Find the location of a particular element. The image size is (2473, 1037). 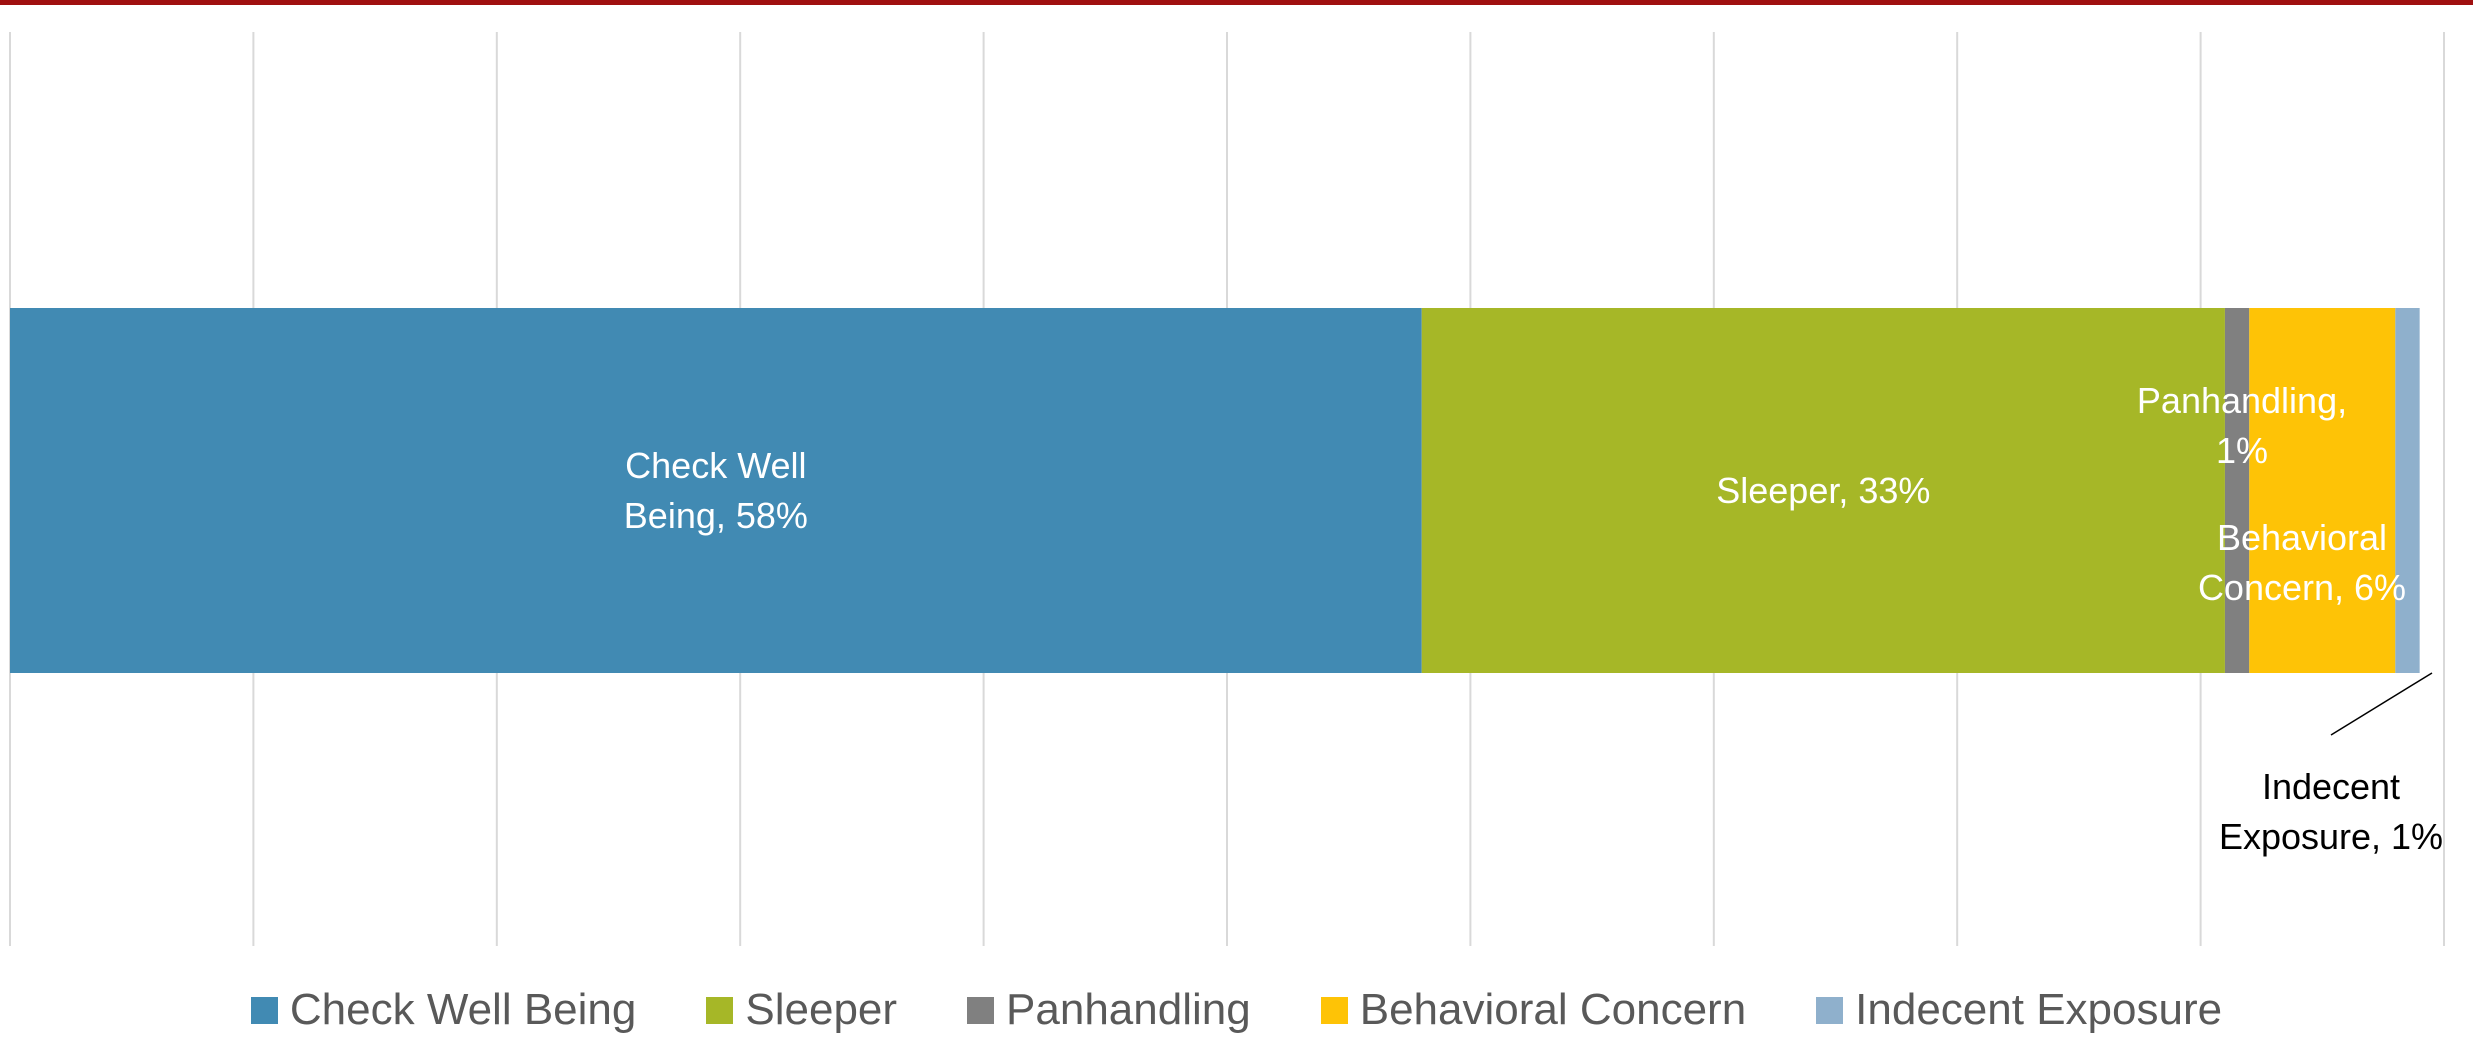

data-label: Panhandling, 1% is located at coordinates (2242, 425).